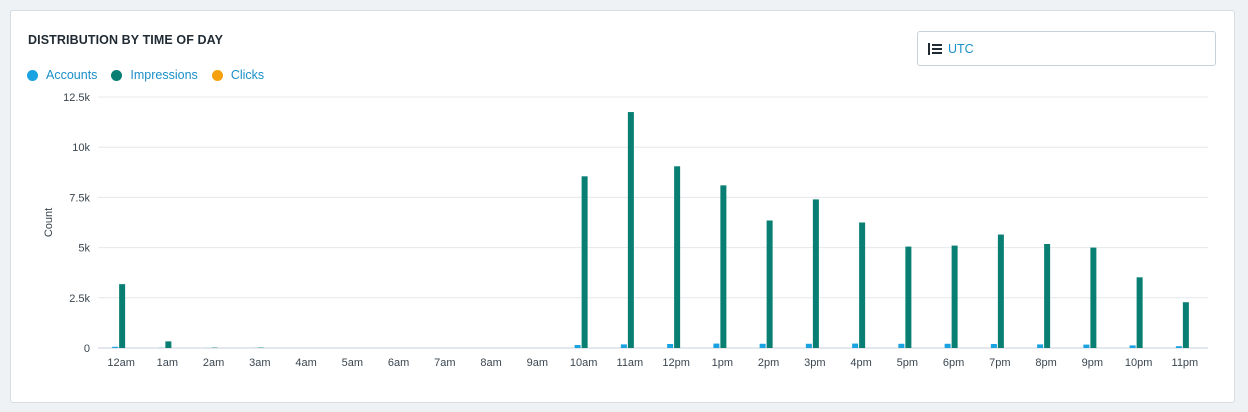 This screenshot has height=412, width=1248. I want to click on x-tick-label: 1am, so click(167, 363).